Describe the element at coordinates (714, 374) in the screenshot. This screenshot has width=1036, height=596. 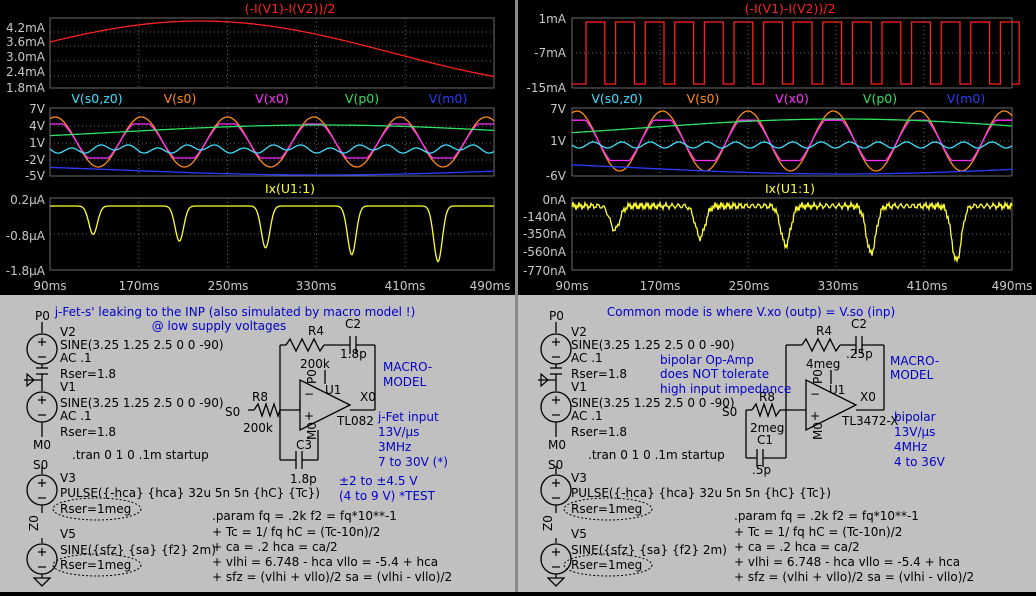
I see `note-line: does NOT tolerate` at that location.